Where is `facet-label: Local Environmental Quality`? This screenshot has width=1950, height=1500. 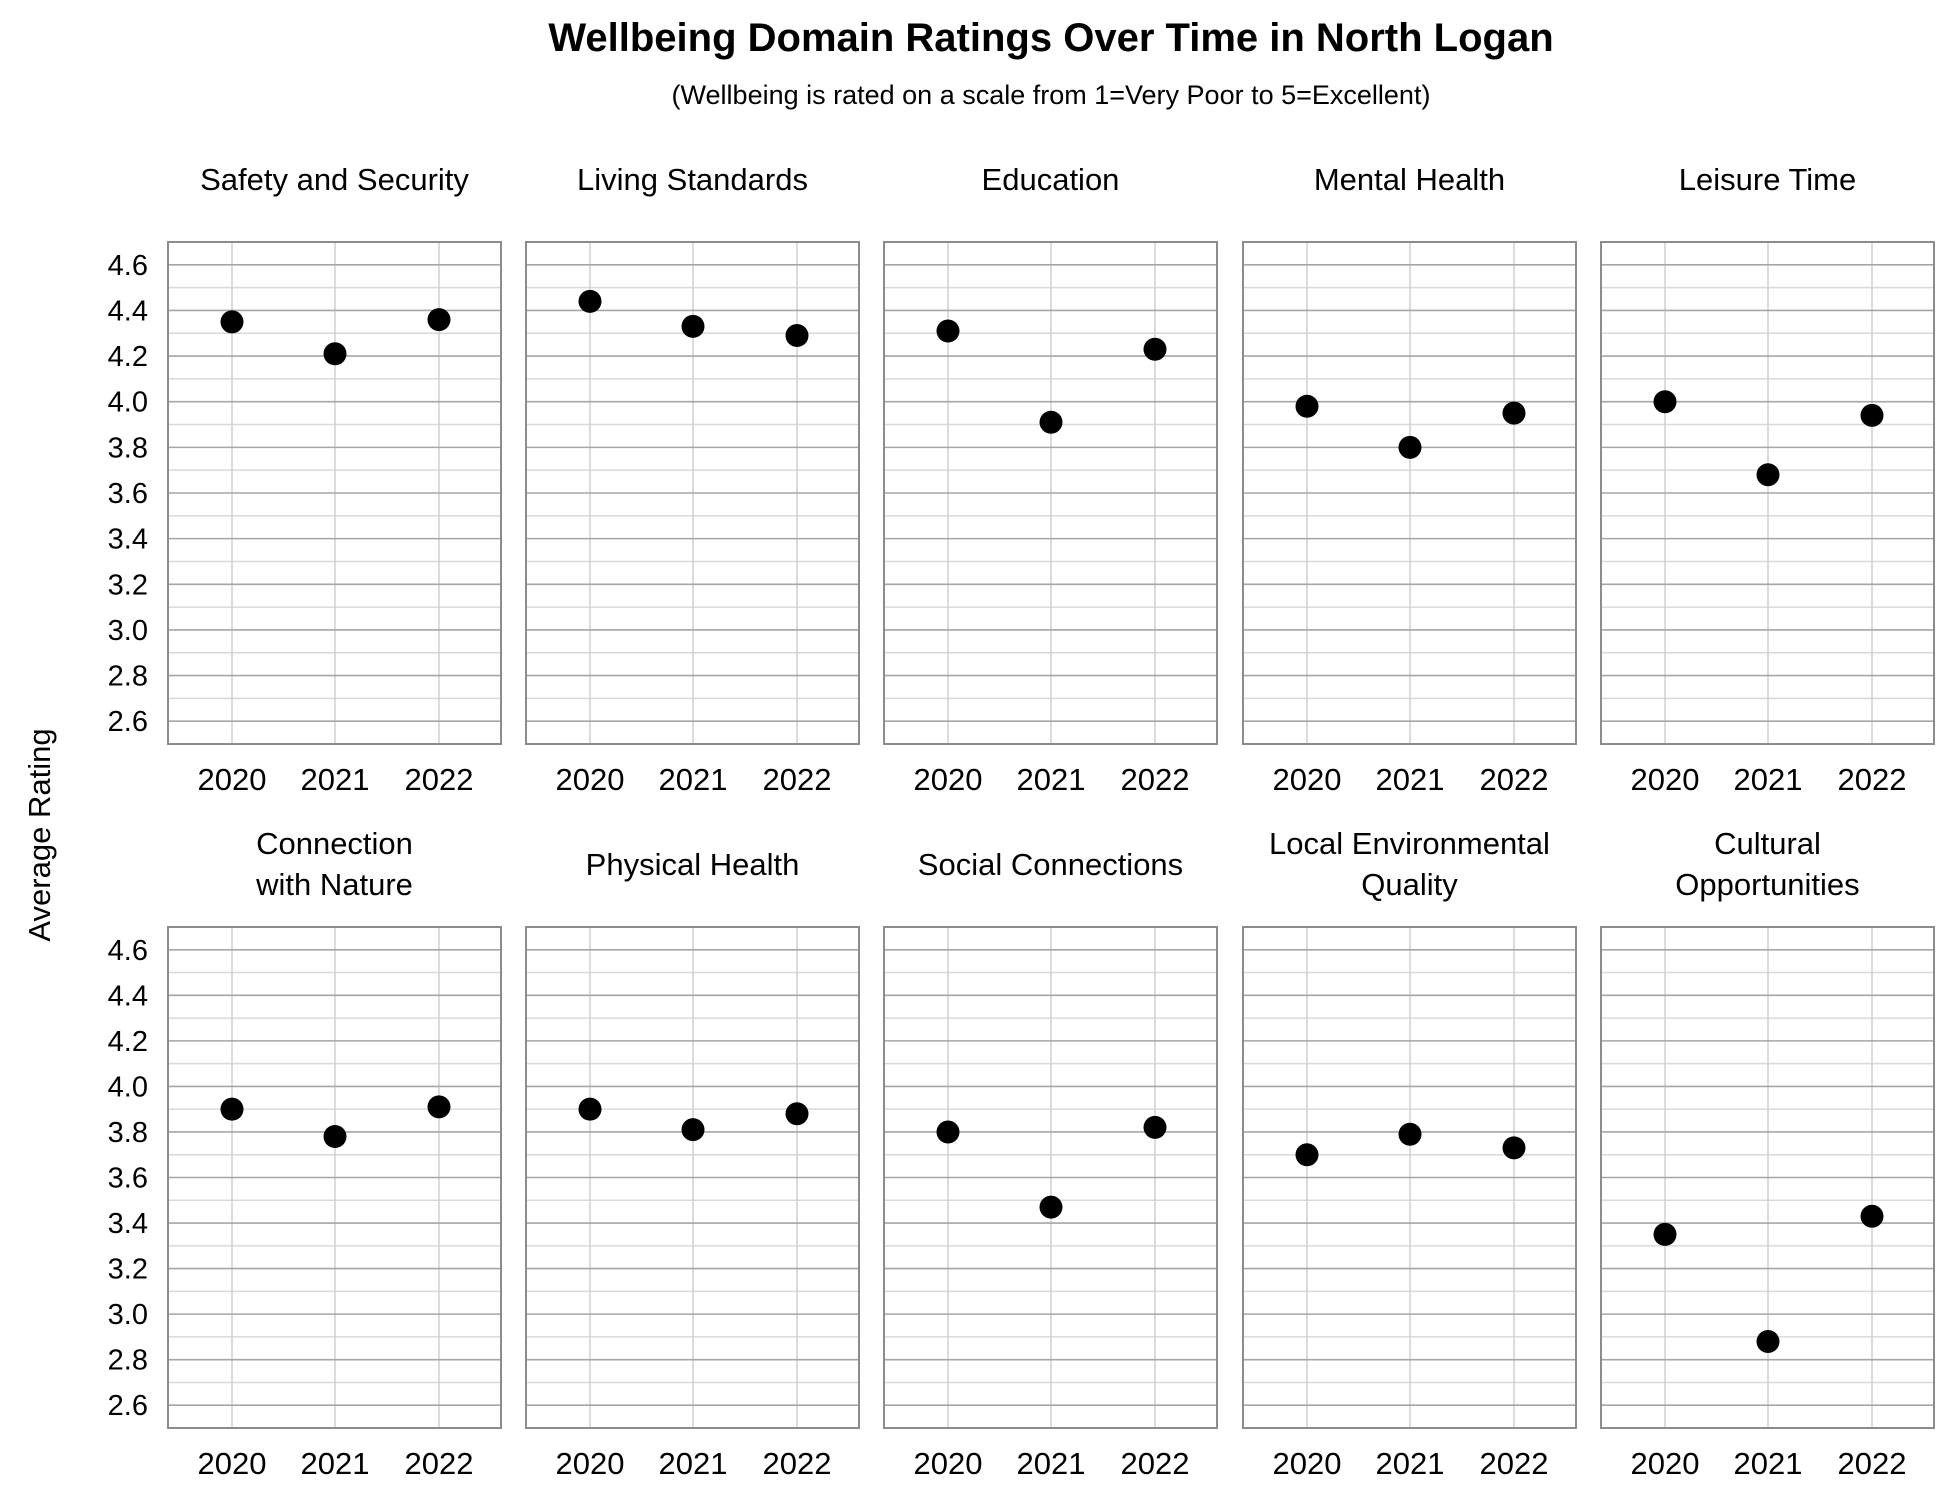
facet-label: Local Environmental Quality is located at coordinates (1409, 864).